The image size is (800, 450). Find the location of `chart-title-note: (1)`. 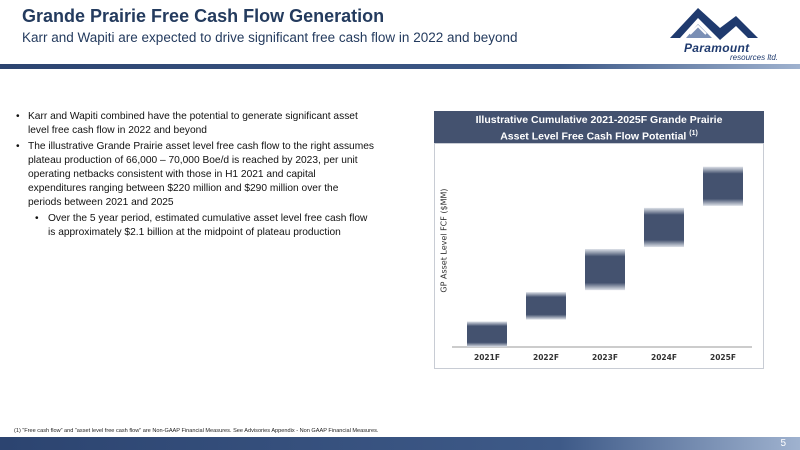

chart-title-note: (1) is located at coordinates (693, 133).